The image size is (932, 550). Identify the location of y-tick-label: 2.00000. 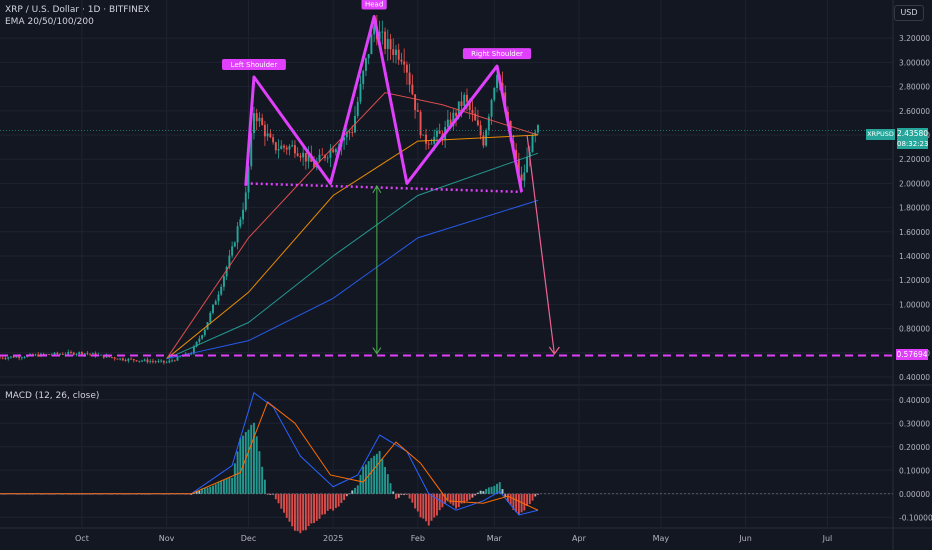
(914, 183).